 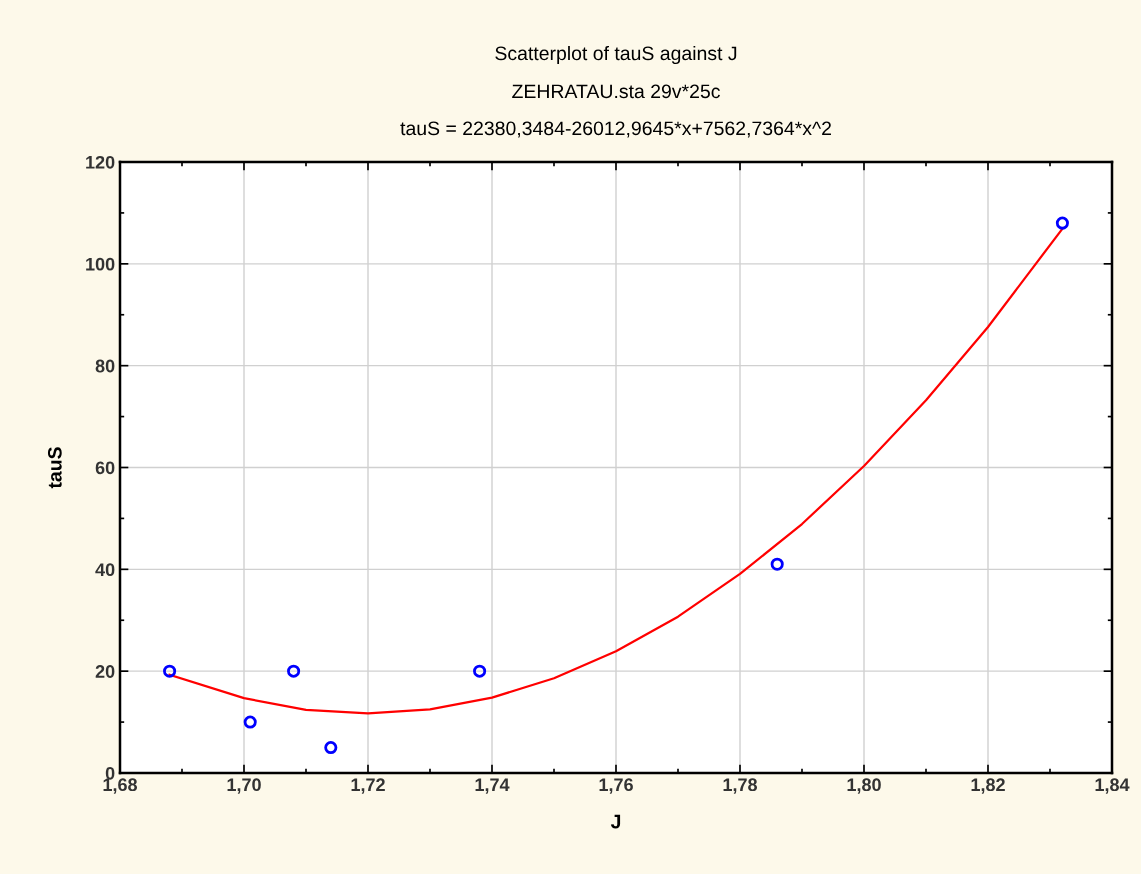 What do you see at coordinates (616, 55) in the screenshot?
I see `chart-title: Scatterplot of tauS against J` at bounding box center [616, 55].